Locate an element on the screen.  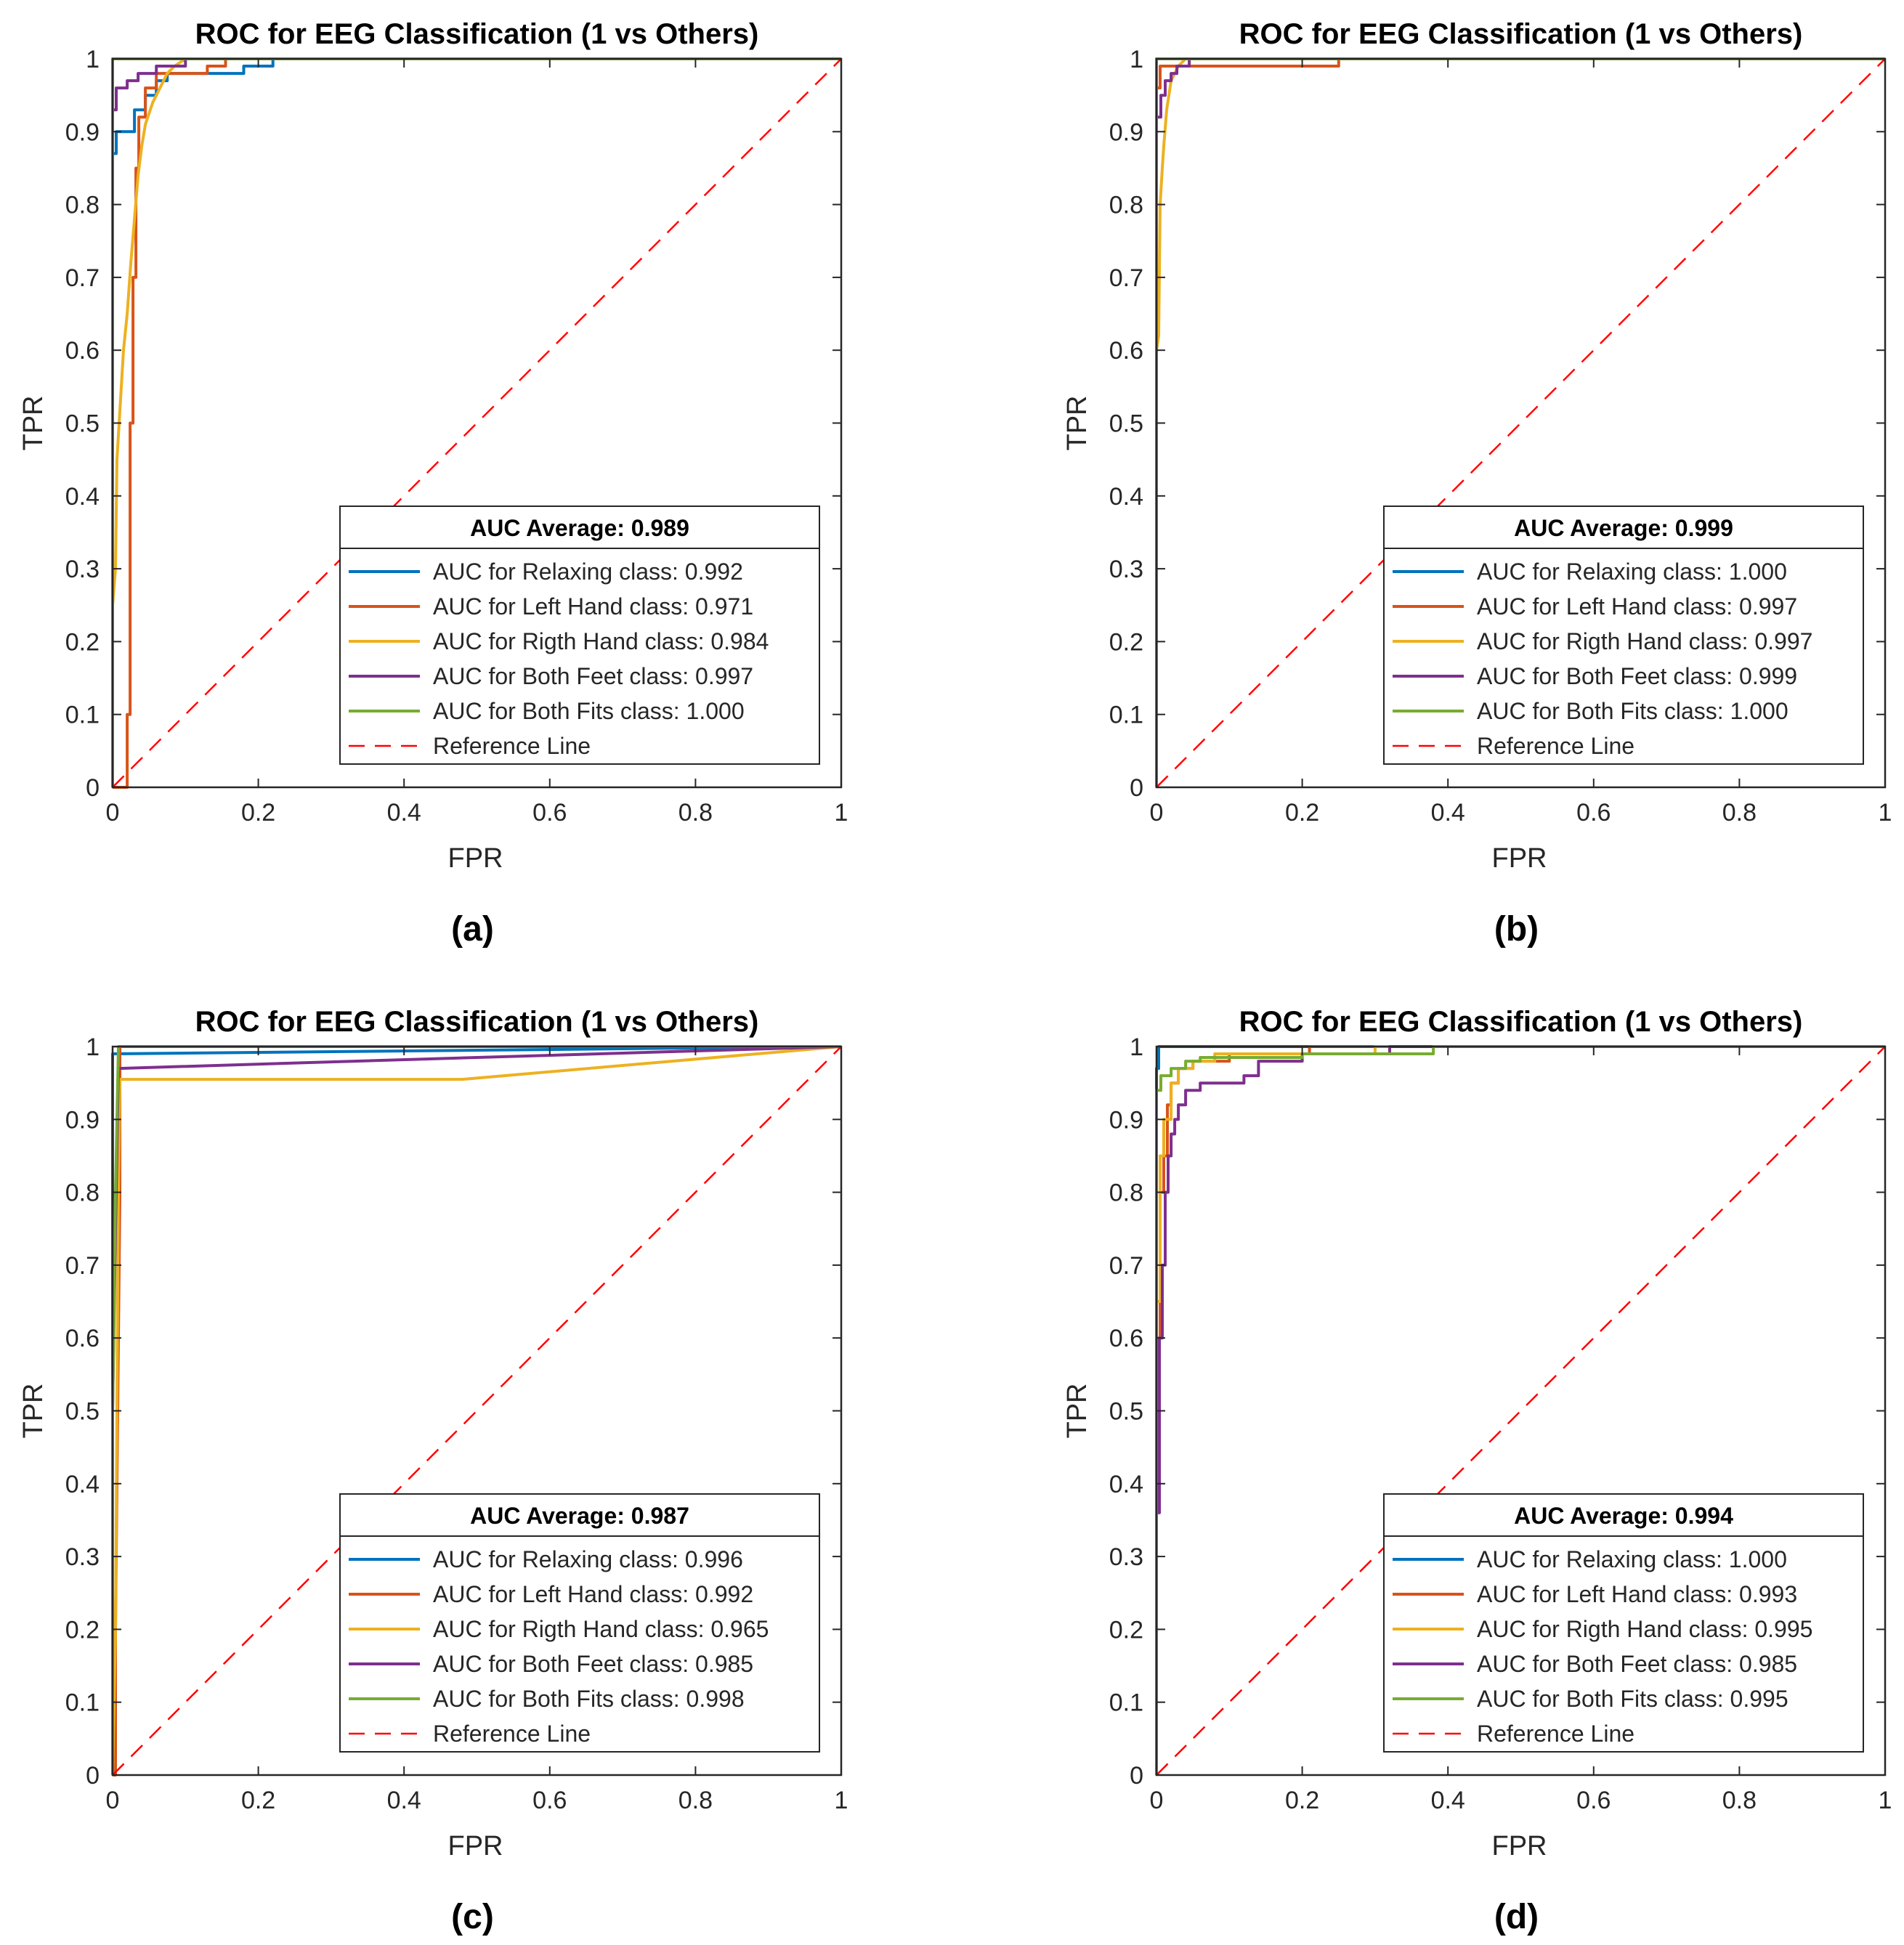
panel-label: (a) is located at coordinates (473, 929).